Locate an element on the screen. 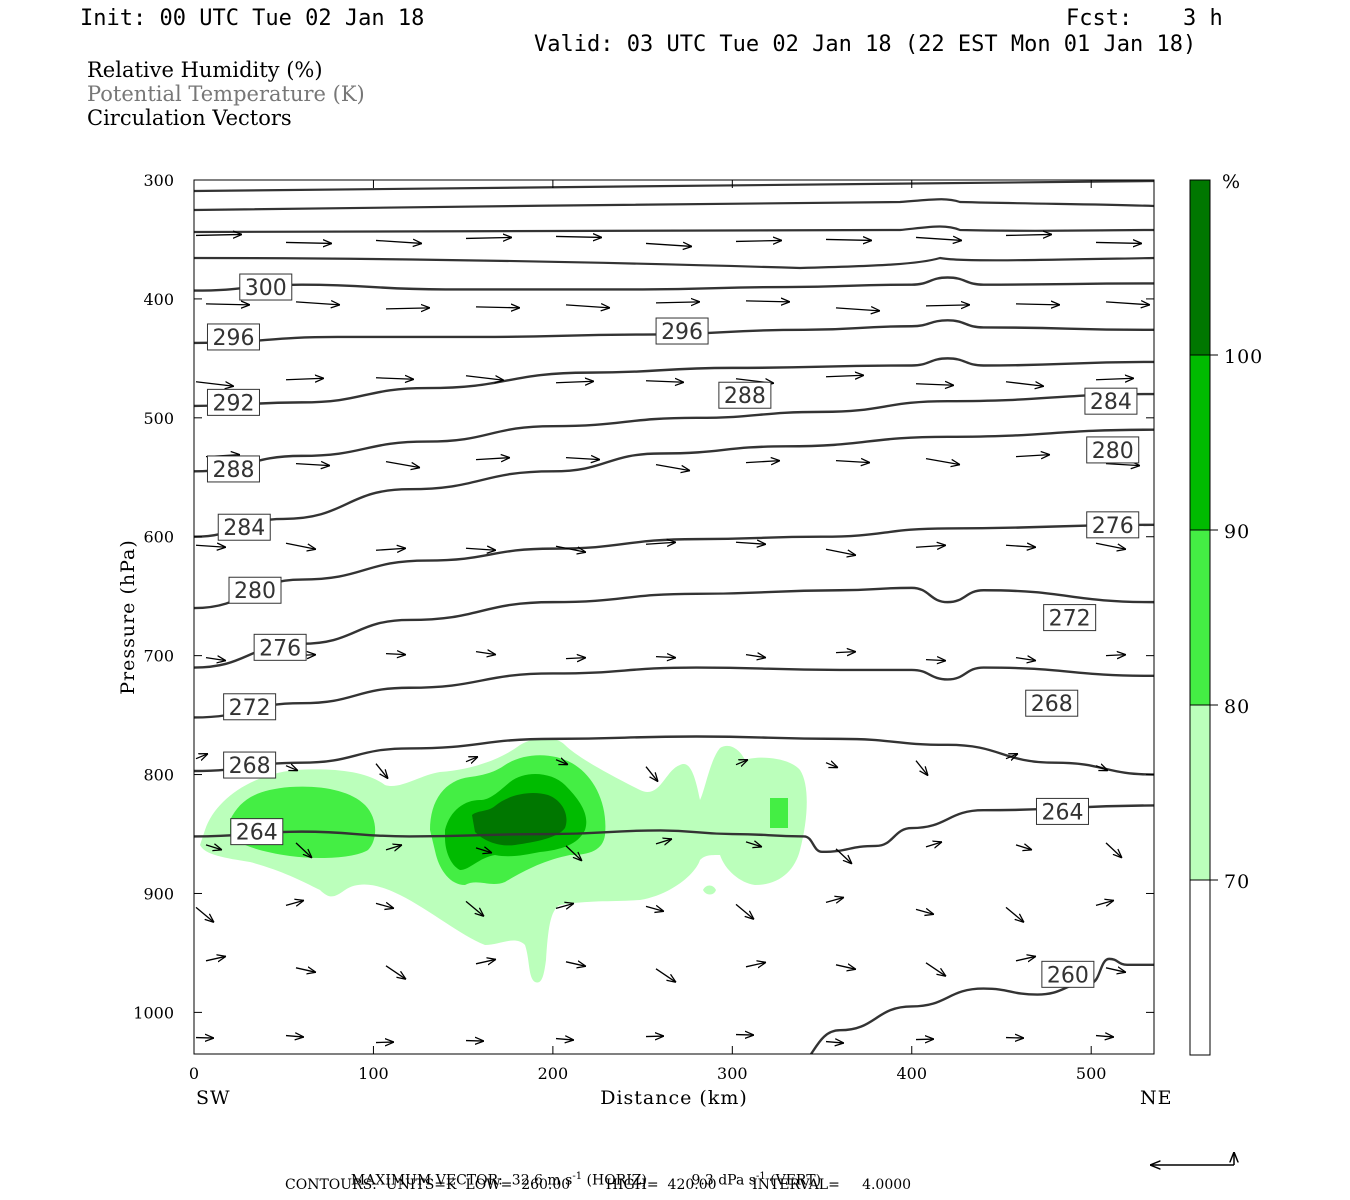 This screenshot has width=1350, height=1200. forecast-label: Fcst: is located at coordinates (1099, 18).